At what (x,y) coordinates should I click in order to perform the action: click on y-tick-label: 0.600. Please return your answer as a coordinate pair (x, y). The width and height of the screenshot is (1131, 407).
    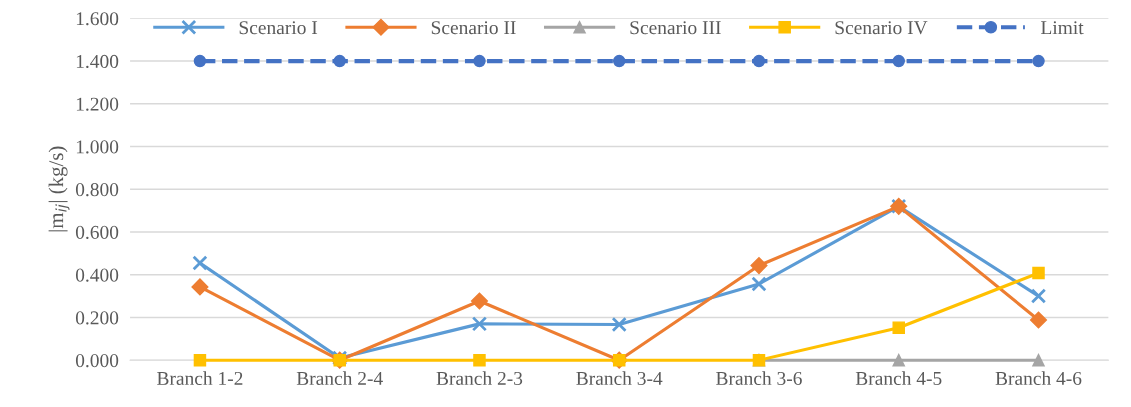
    Looking at the image, I should click on (97, 232).